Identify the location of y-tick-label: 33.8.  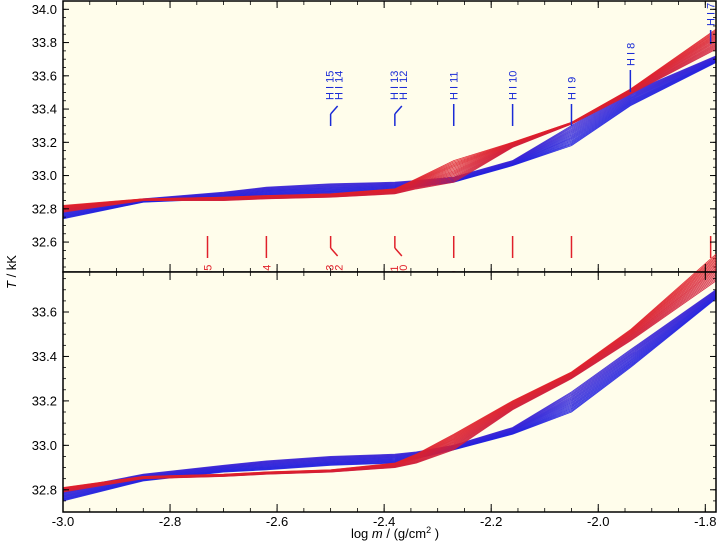
(44, 42).